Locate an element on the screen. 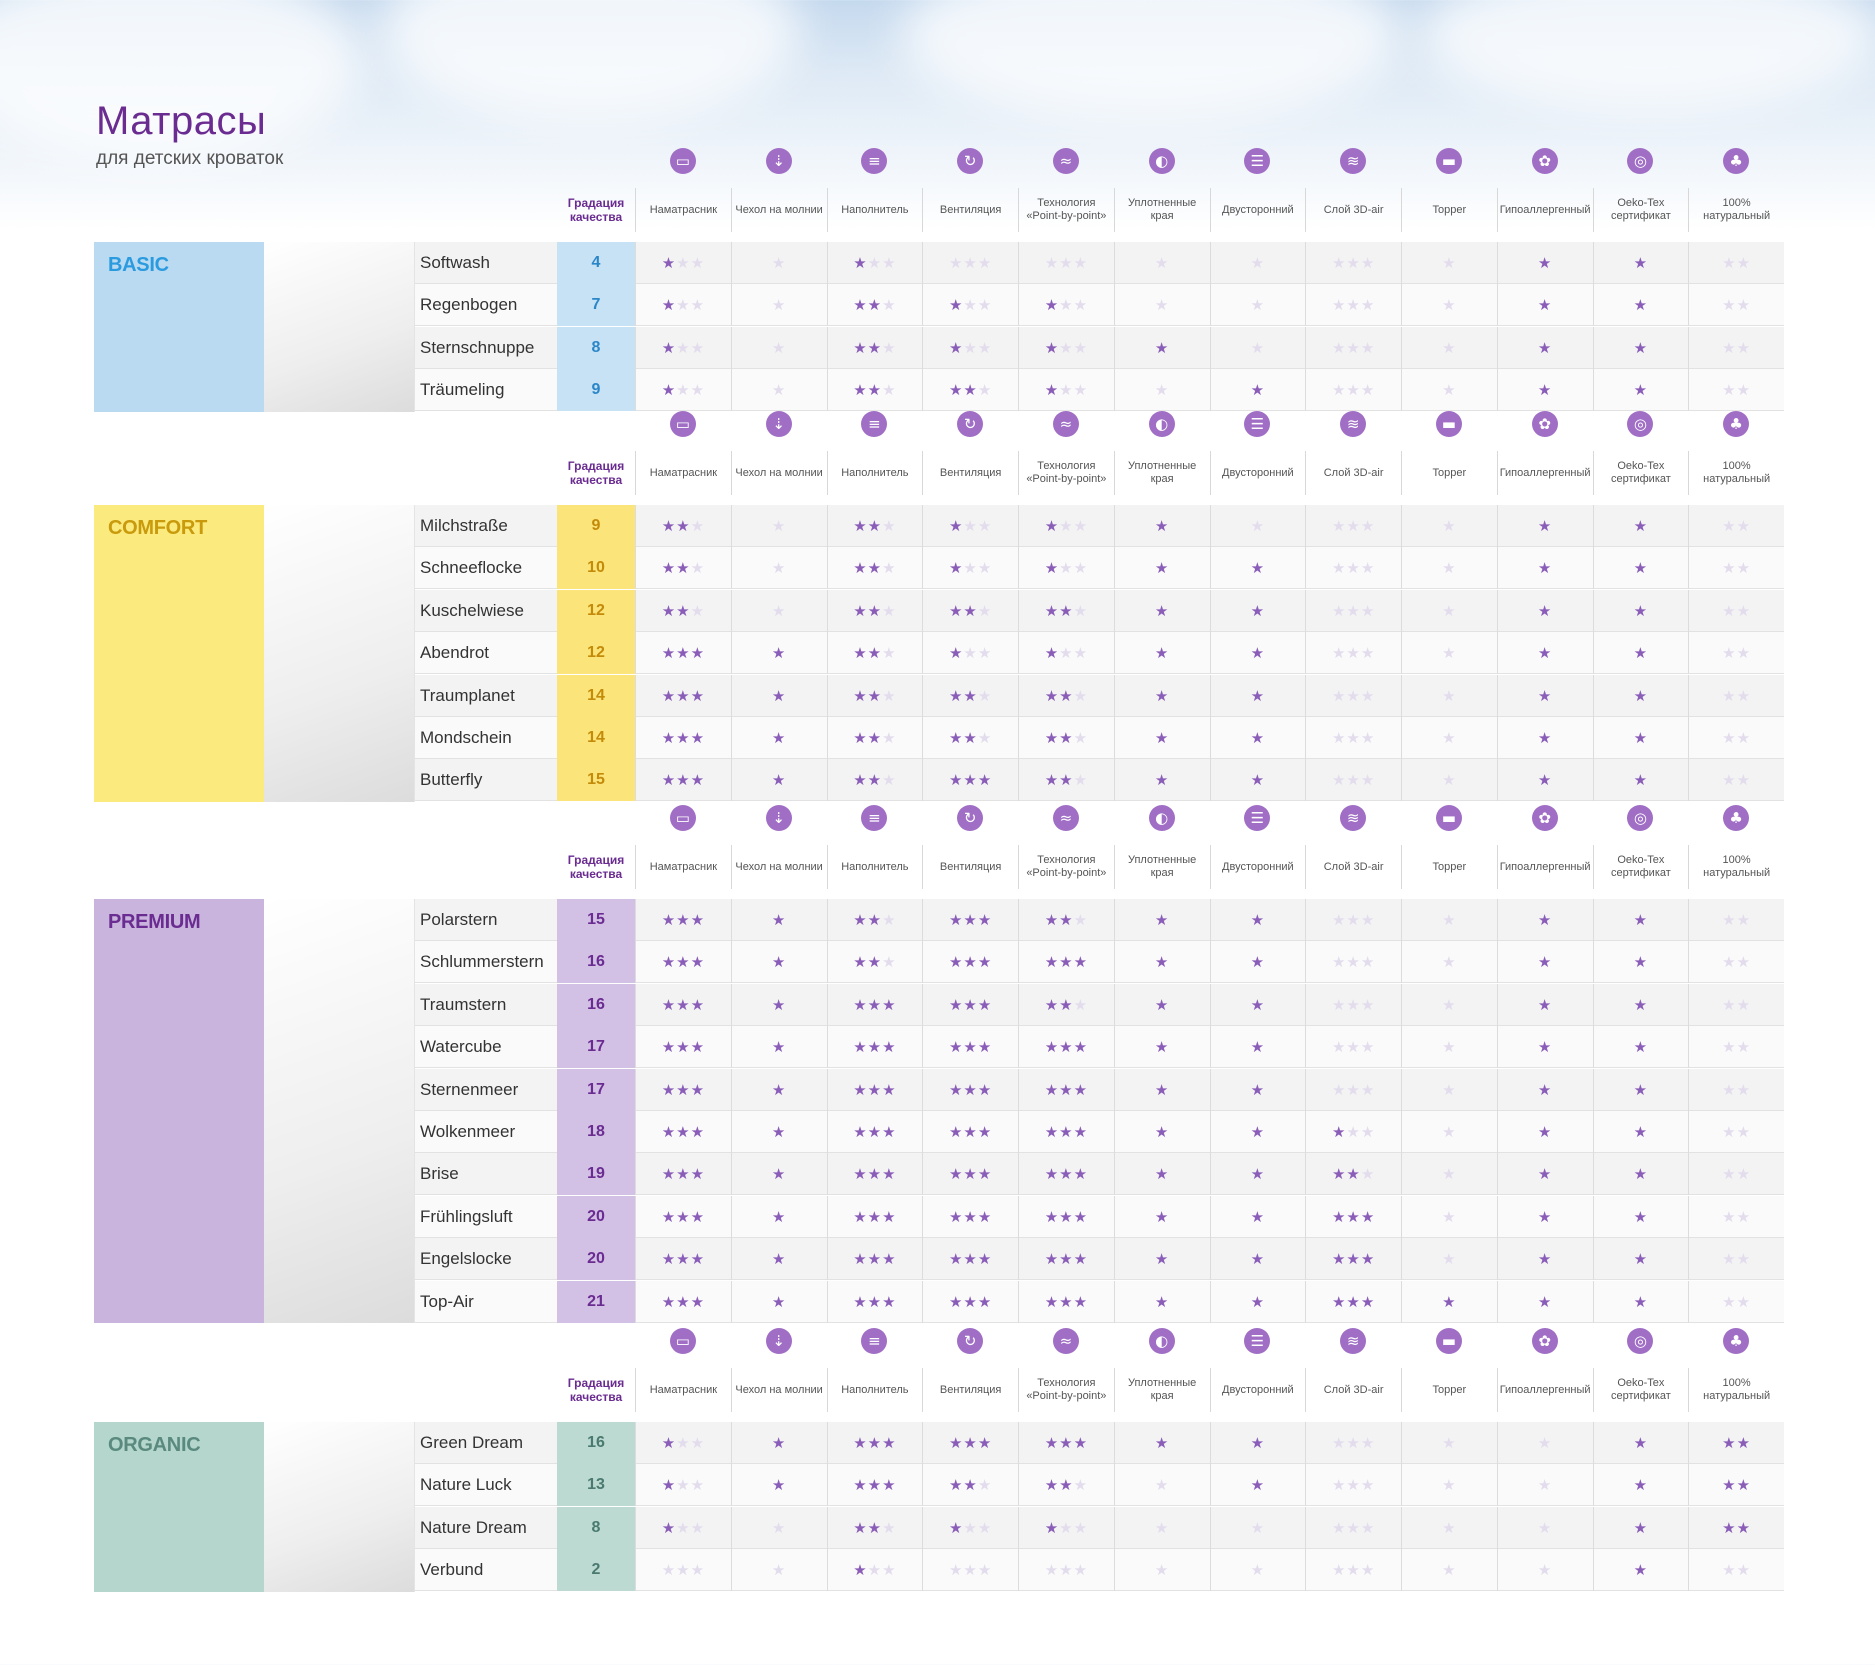  topper-icon: ▬ is located at coordinates (1448, 161).